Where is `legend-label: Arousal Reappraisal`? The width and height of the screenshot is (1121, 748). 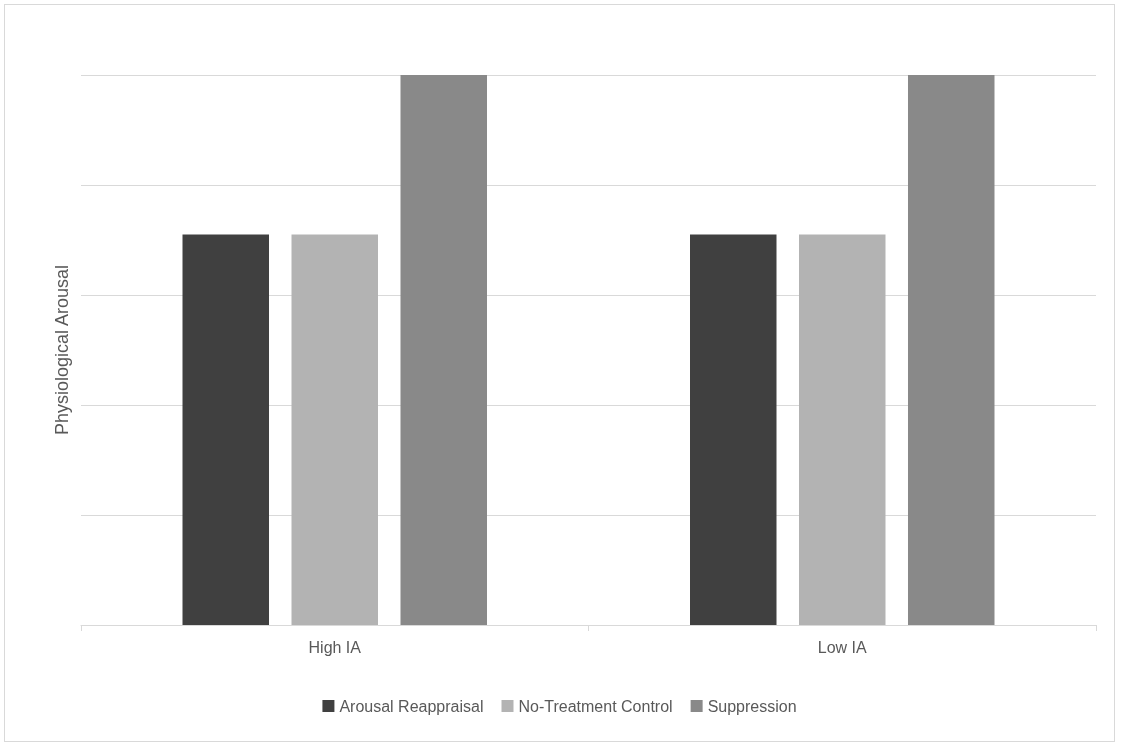
legend-label: Arousal Reappraisal is located at coordinates (411, 706).